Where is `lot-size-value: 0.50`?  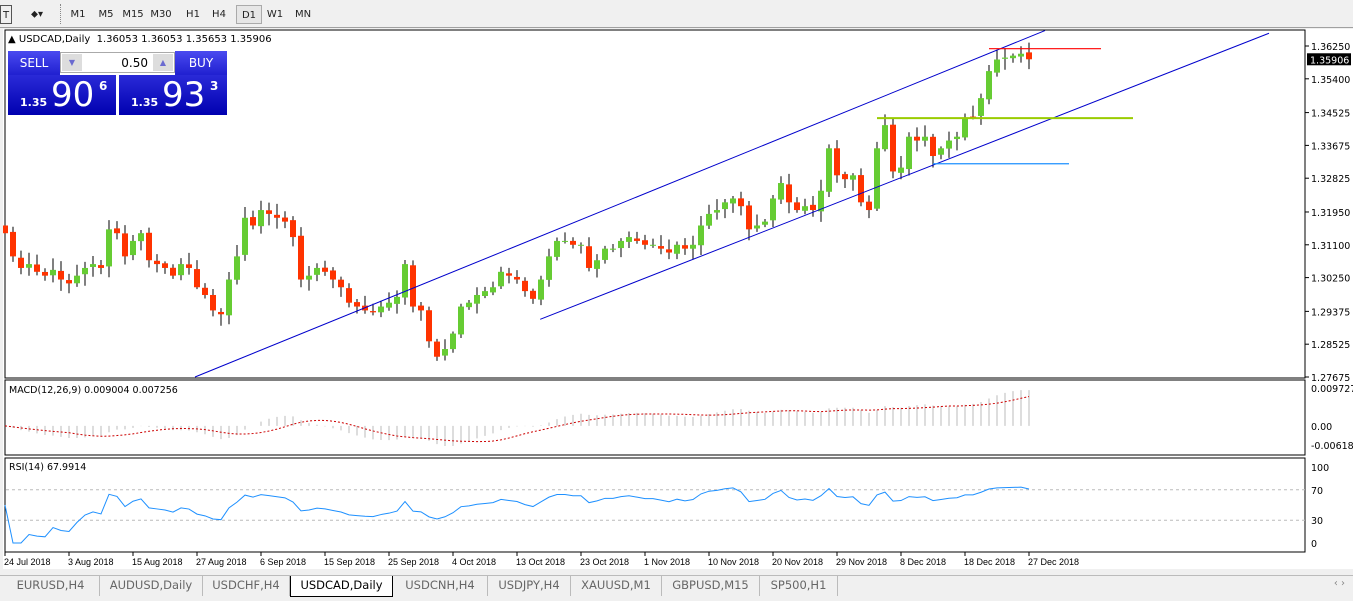 lot-size-value: 0.50 is located at coordinates (134, 63).